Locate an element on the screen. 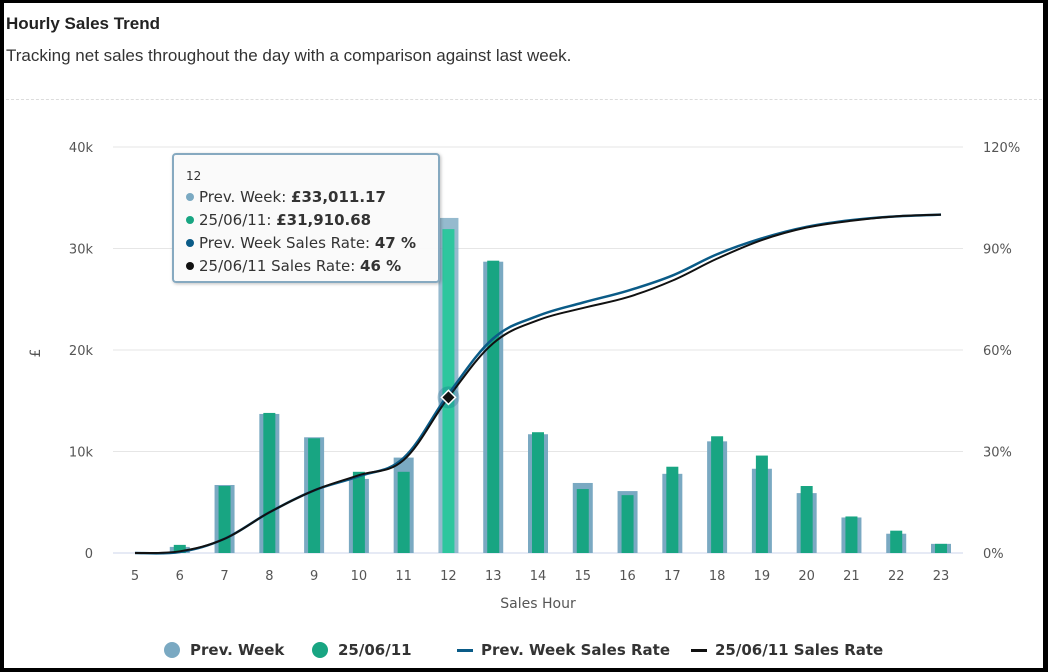  x-tick-label: 9 is located at coordinates (314, 576).